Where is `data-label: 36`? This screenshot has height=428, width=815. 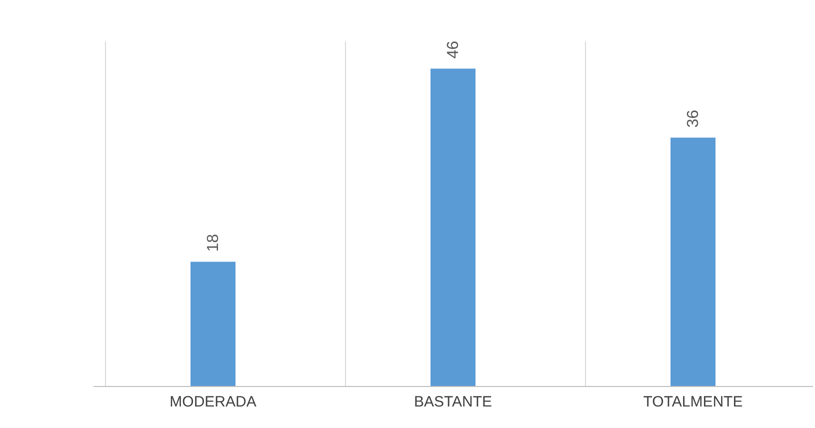
data-label: 36 is located at coordinates (693, 119).